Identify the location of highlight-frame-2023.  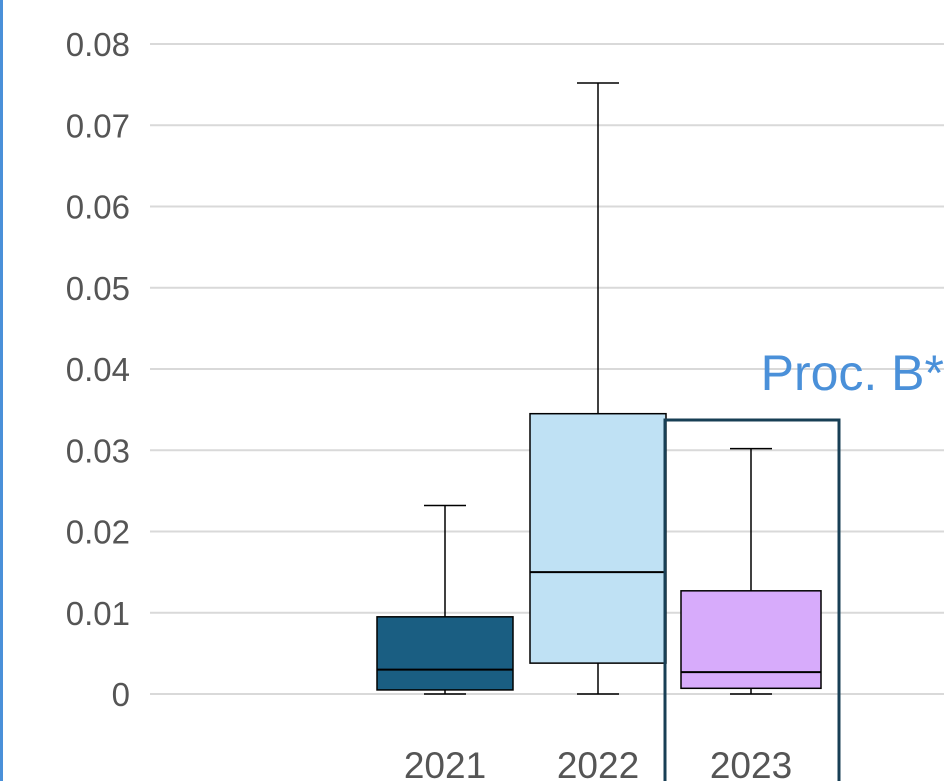
(752, 599).